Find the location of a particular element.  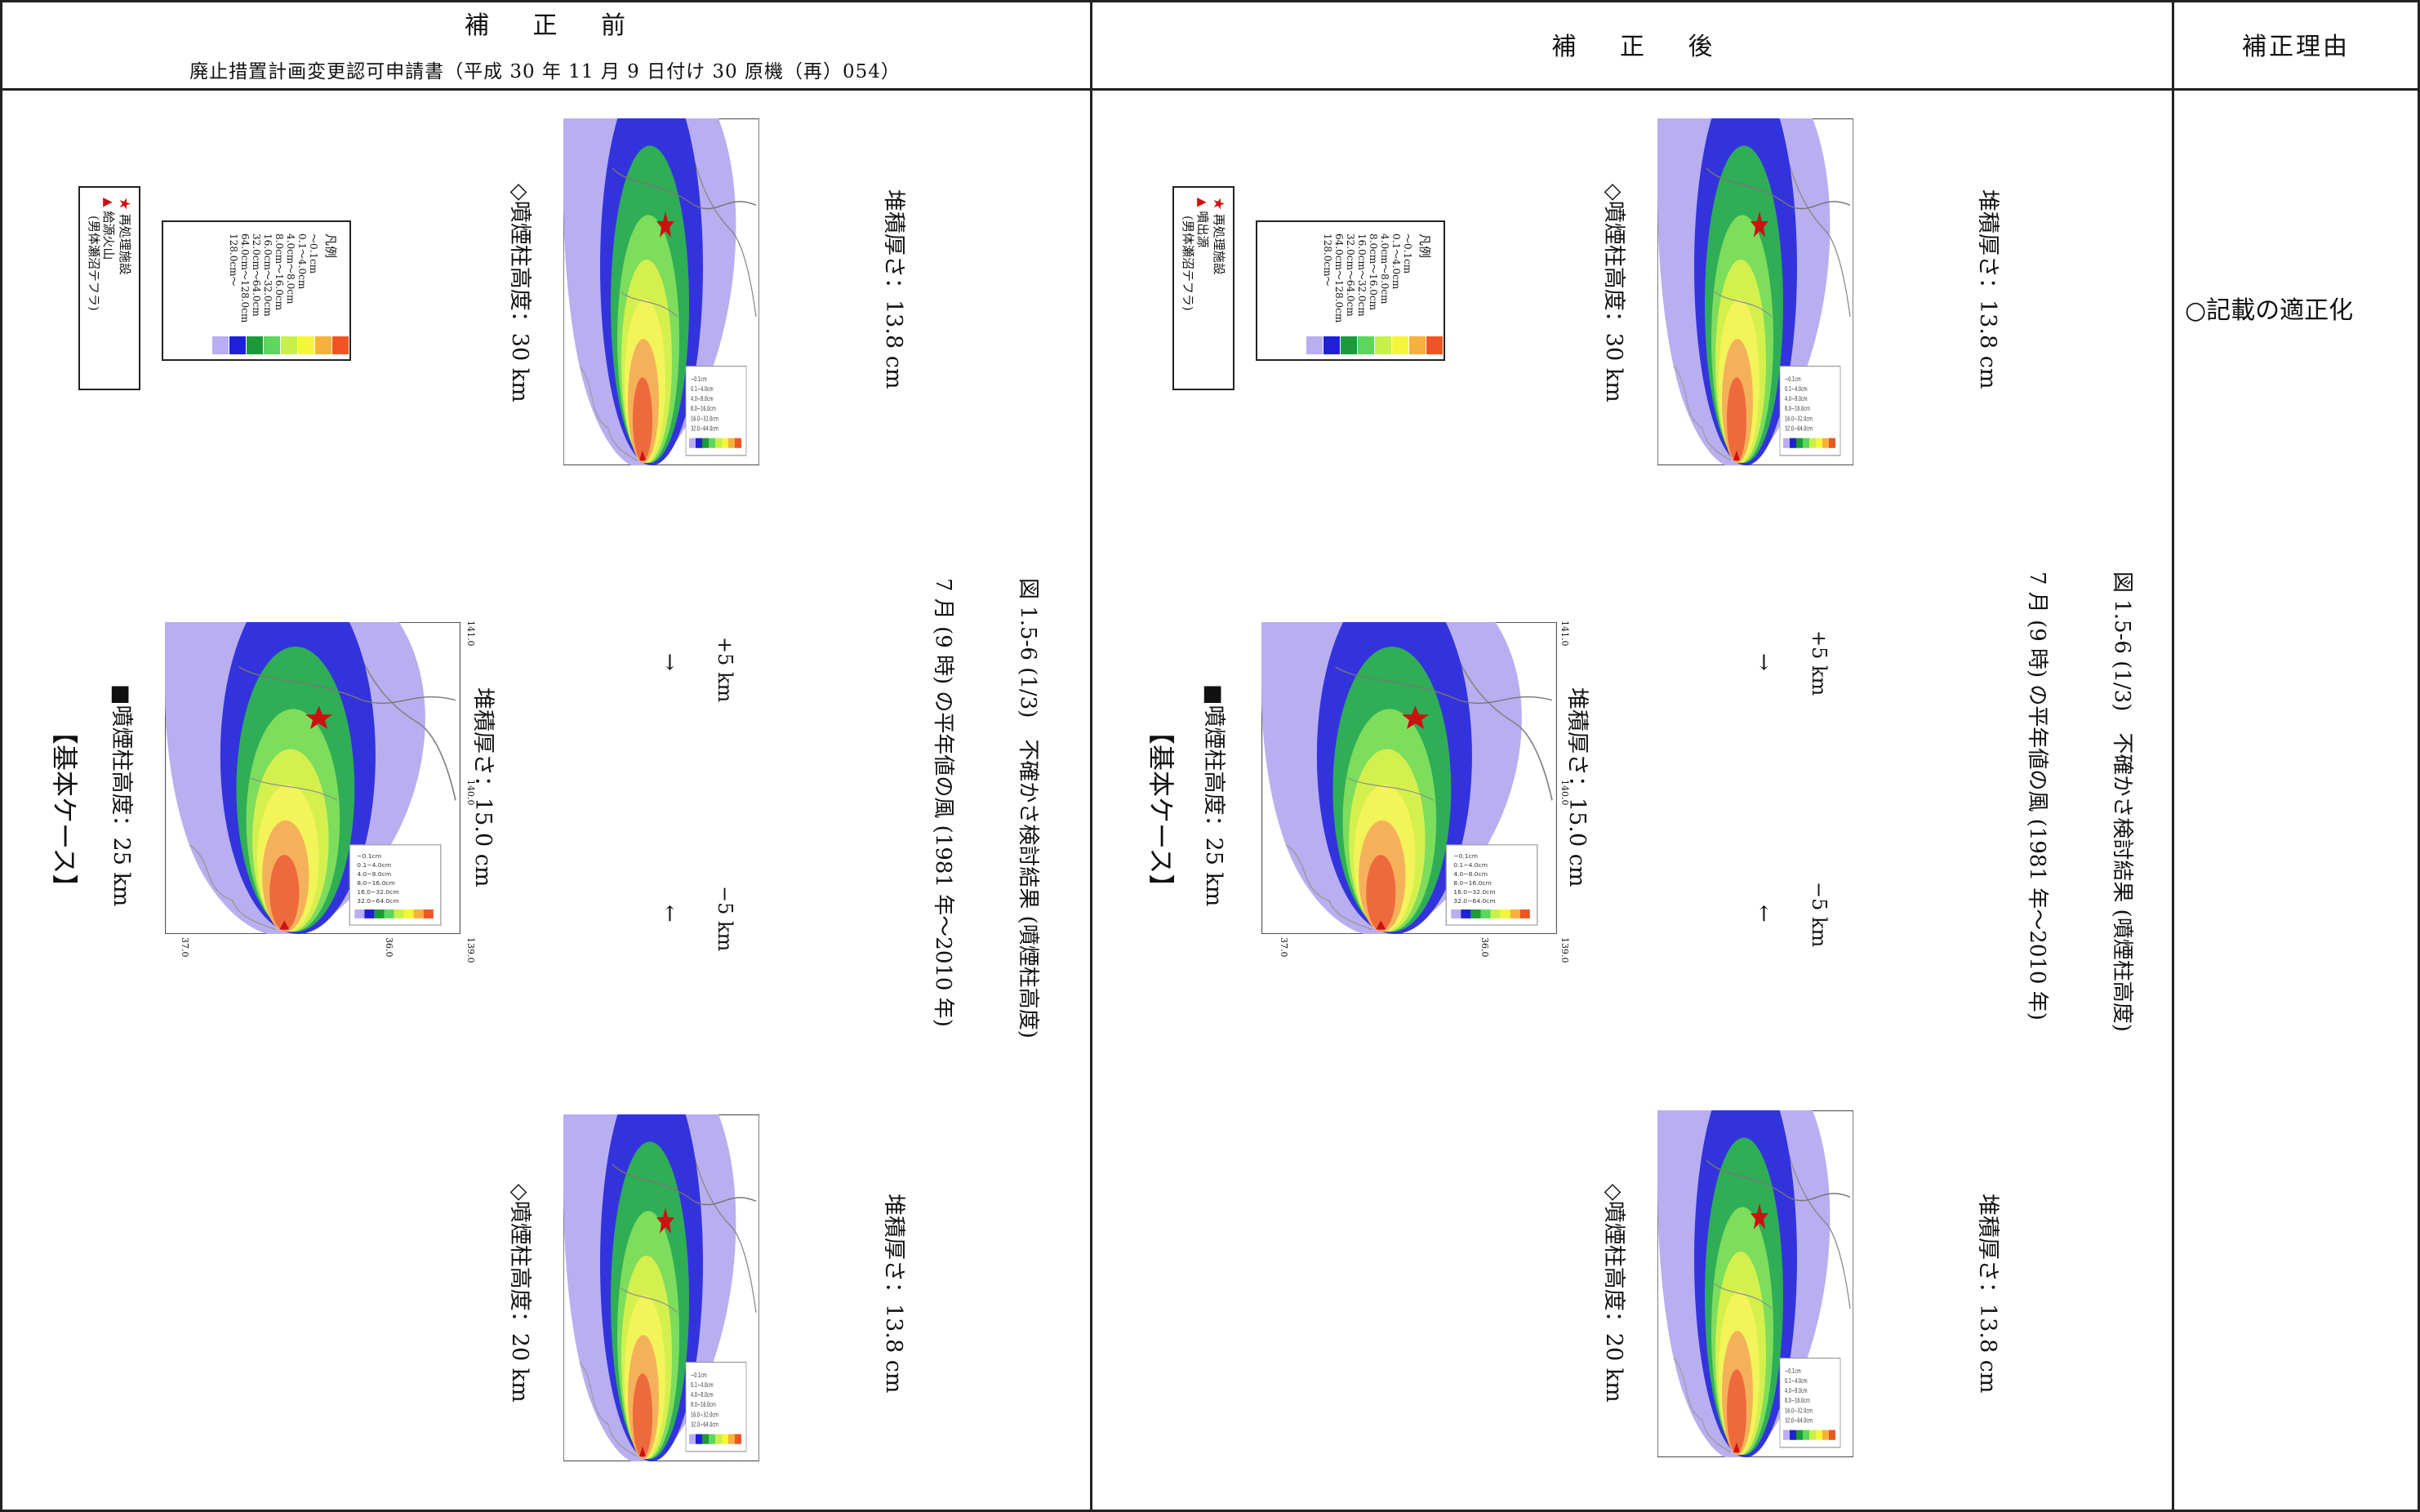

facility-legend-box: ★ 再処理施設 ▲ 噴出源 (男体瀬沼テフラ) is located at coordinates (1203, 288).